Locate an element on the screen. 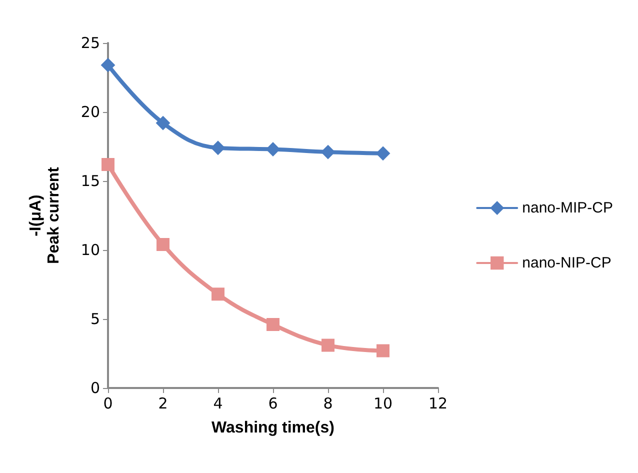 The image size is (638, 473). y-tick-label: 0 is located at coordinates (95, 388).